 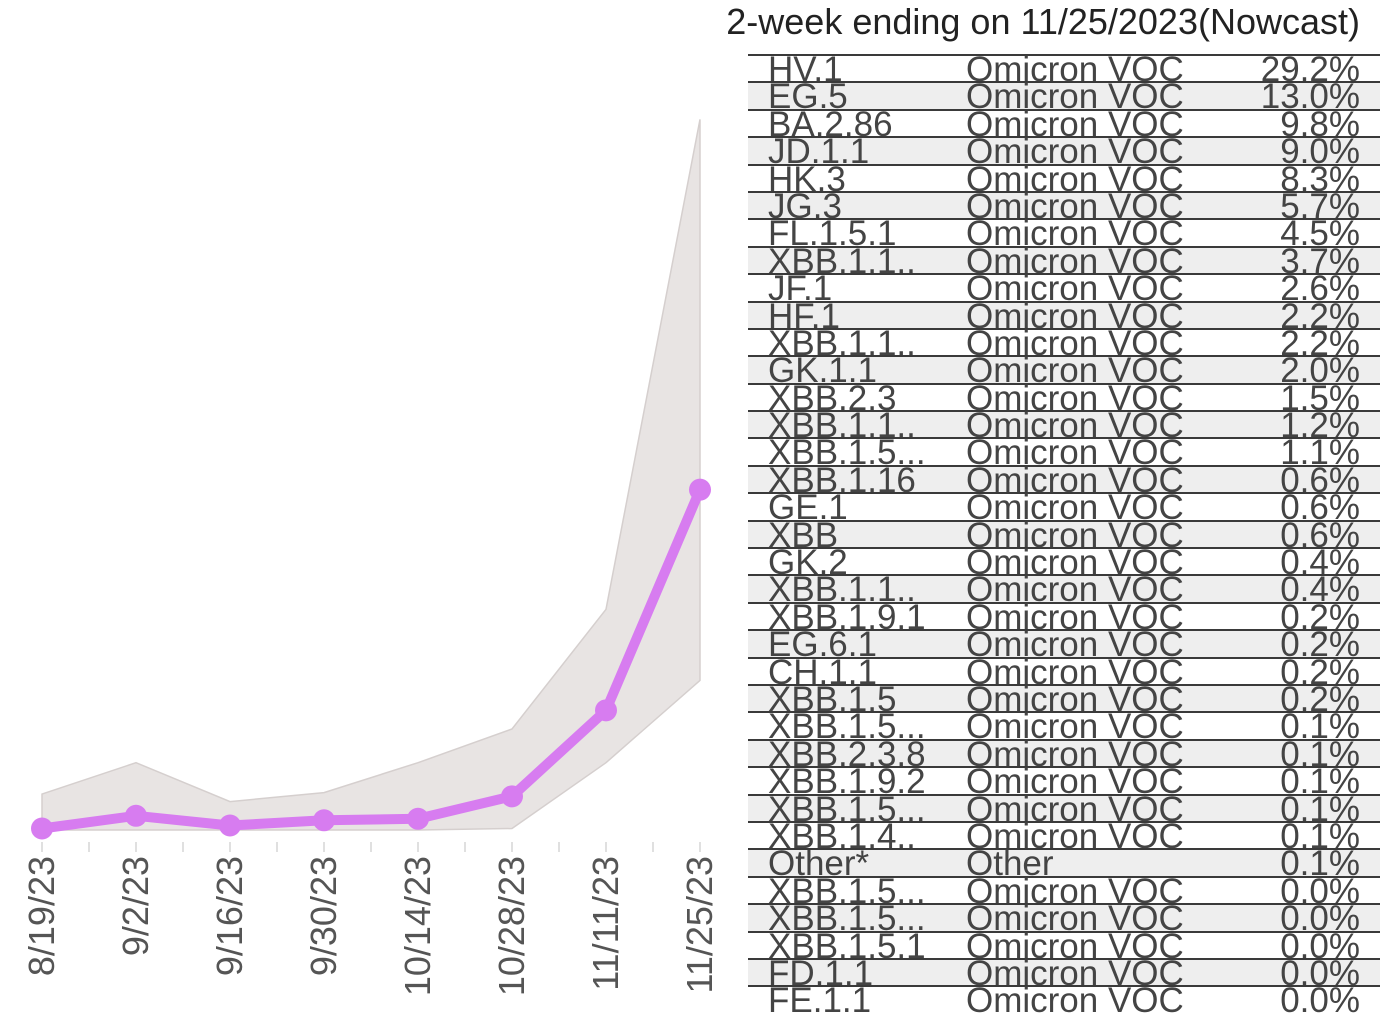 What do you see at coordinates (1064, 562) in the screenshot?
I see `table-row: GK.2 Omicron VOC 0.4%` at bounding box center [1064, 562].